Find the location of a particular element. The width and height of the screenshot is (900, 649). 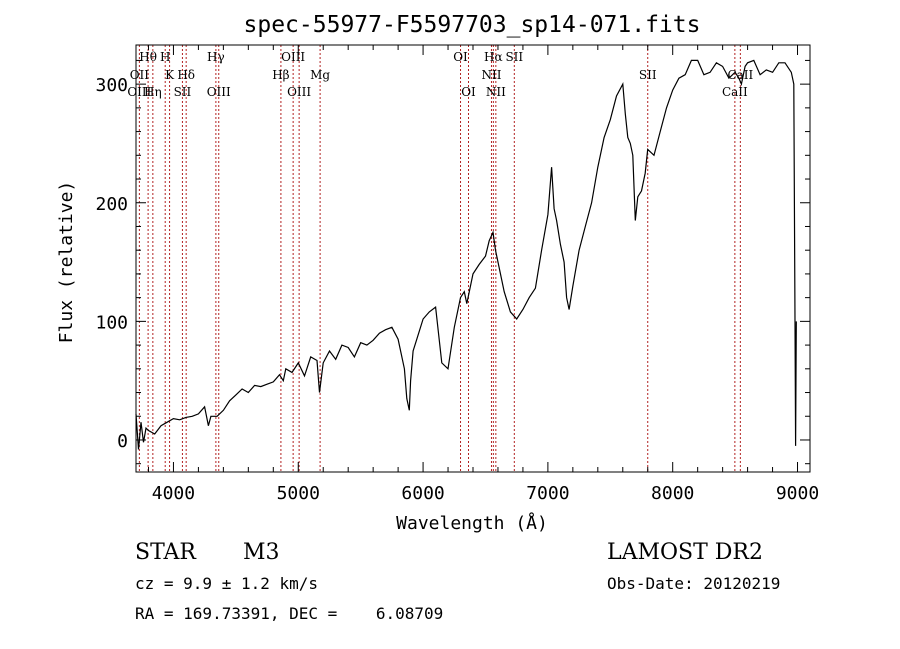

y-tick-label: 300 is located at coordinates (111, 85).